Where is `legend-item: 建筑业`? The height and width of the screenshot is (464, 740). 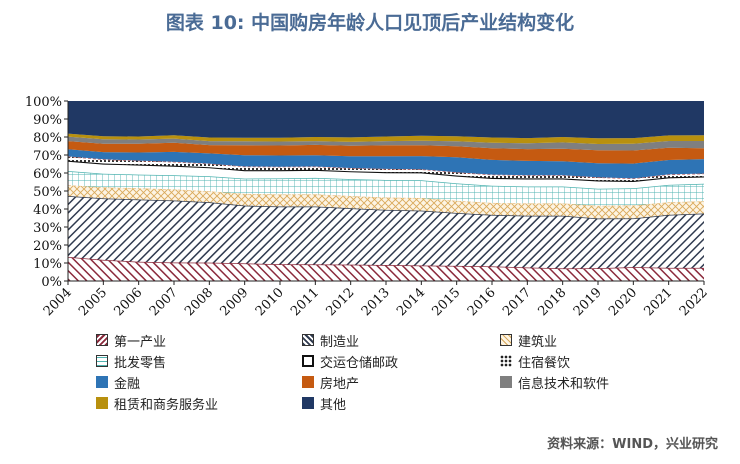 legend-item: 建筑业 is located at coordinates (529, 340).